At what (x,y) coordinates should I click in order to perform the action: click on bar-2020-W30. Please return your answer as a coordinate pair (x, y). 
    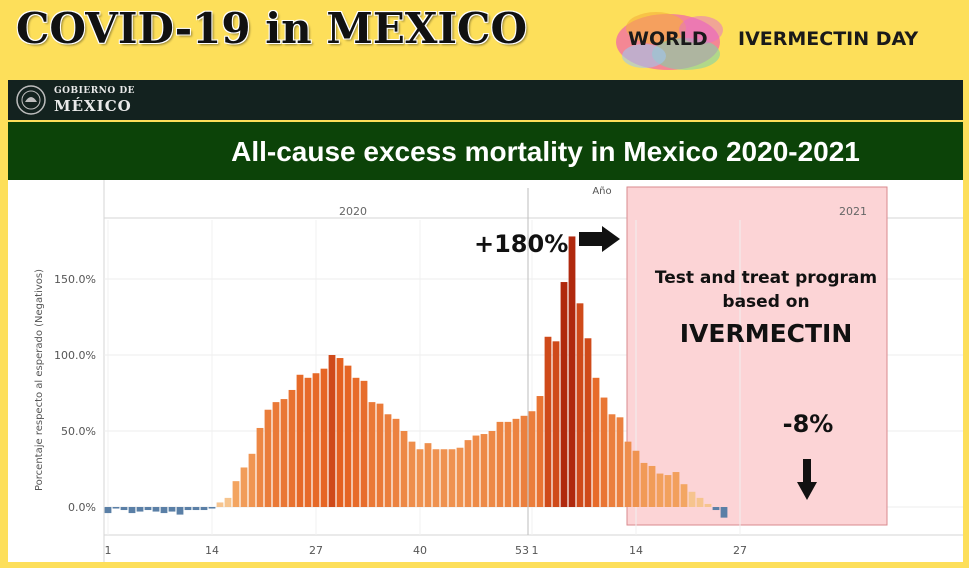
    Looking at the image, I should click on (340, 432).